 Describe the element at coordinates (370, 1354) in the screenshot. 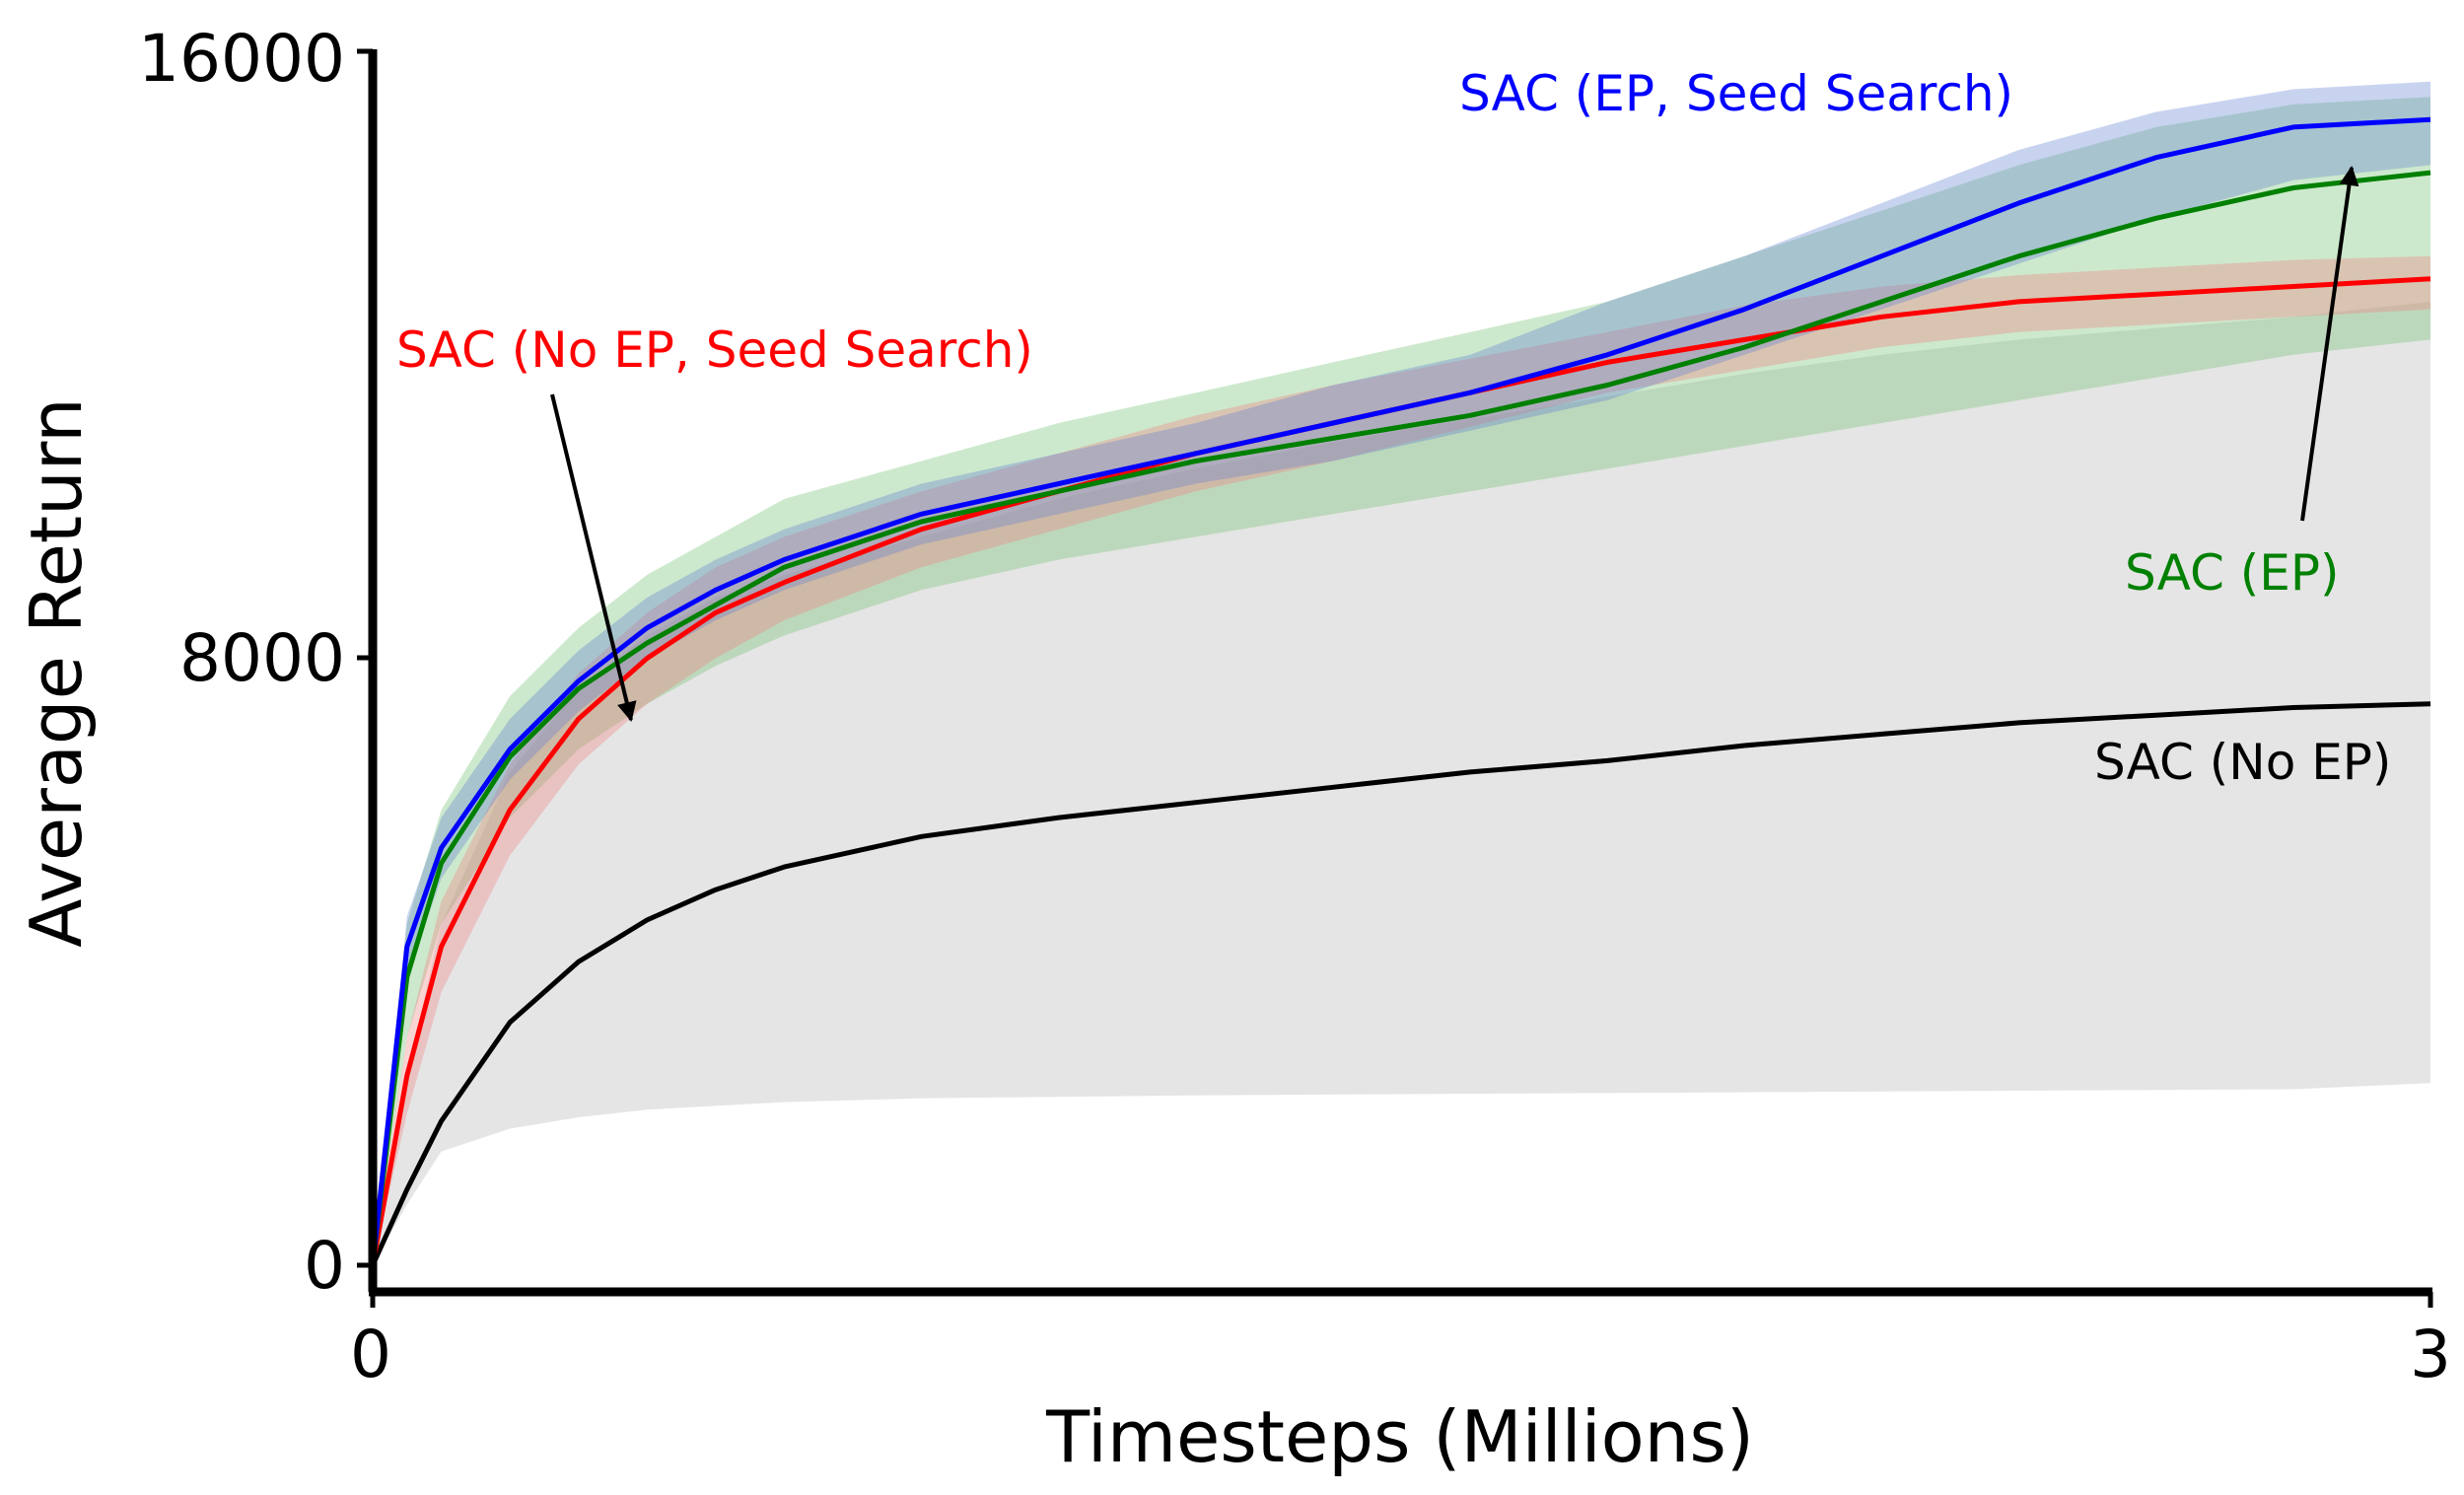

I see `x-tick-label-0: 0` at that location.